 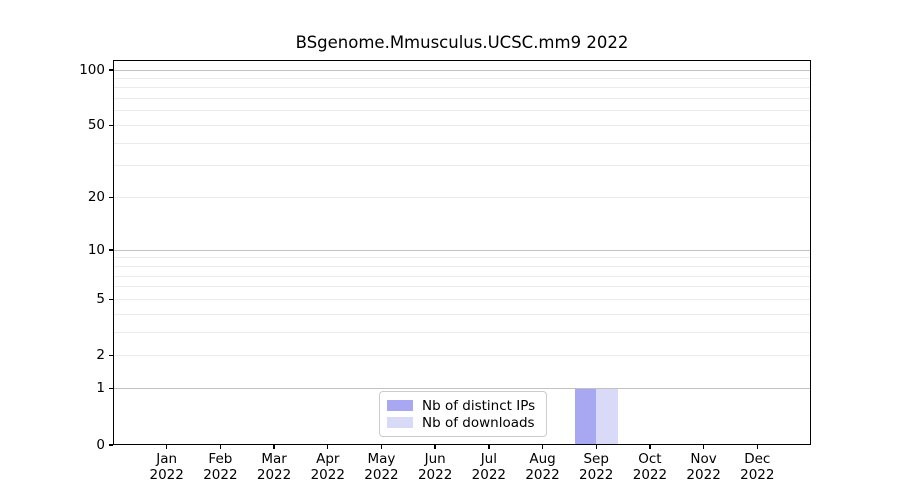 What do you see at coordinates (596, 467) in the screenshot?
I see `x-tick-label: Sep 2022` at bounding box center [596, 467].